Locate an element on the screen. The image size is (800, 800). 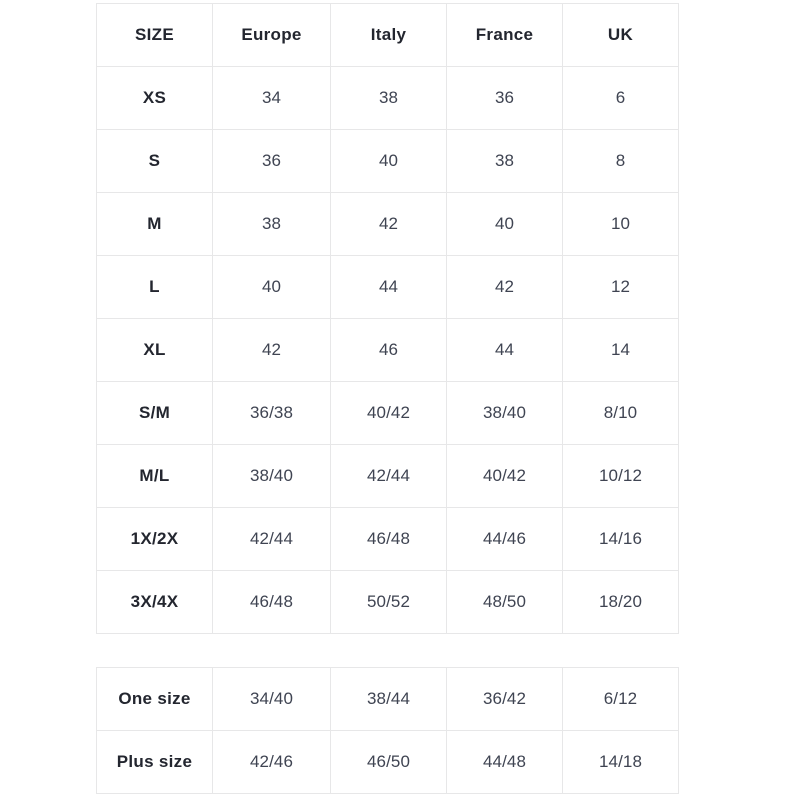
column-header-uk: UK is located at coordinates (620, 35).